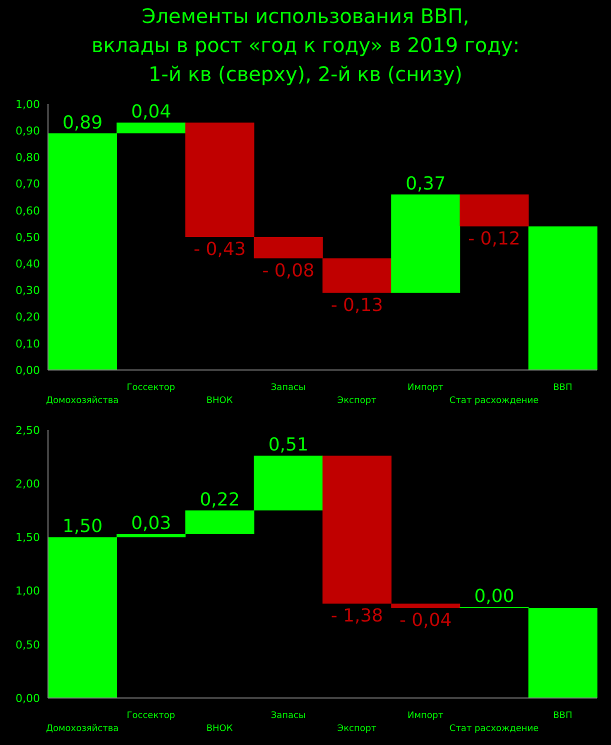 This screenshot has height=745, width=611. Describe the element at coordinates (28, 291) in the screenshot. I see `y-tick-label: 0,30` at that location.